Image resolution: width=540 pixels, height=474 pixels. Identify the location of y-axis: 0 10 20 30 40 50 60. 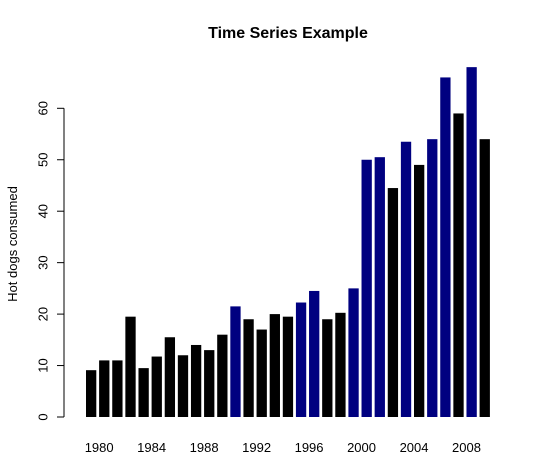
(50, 261).